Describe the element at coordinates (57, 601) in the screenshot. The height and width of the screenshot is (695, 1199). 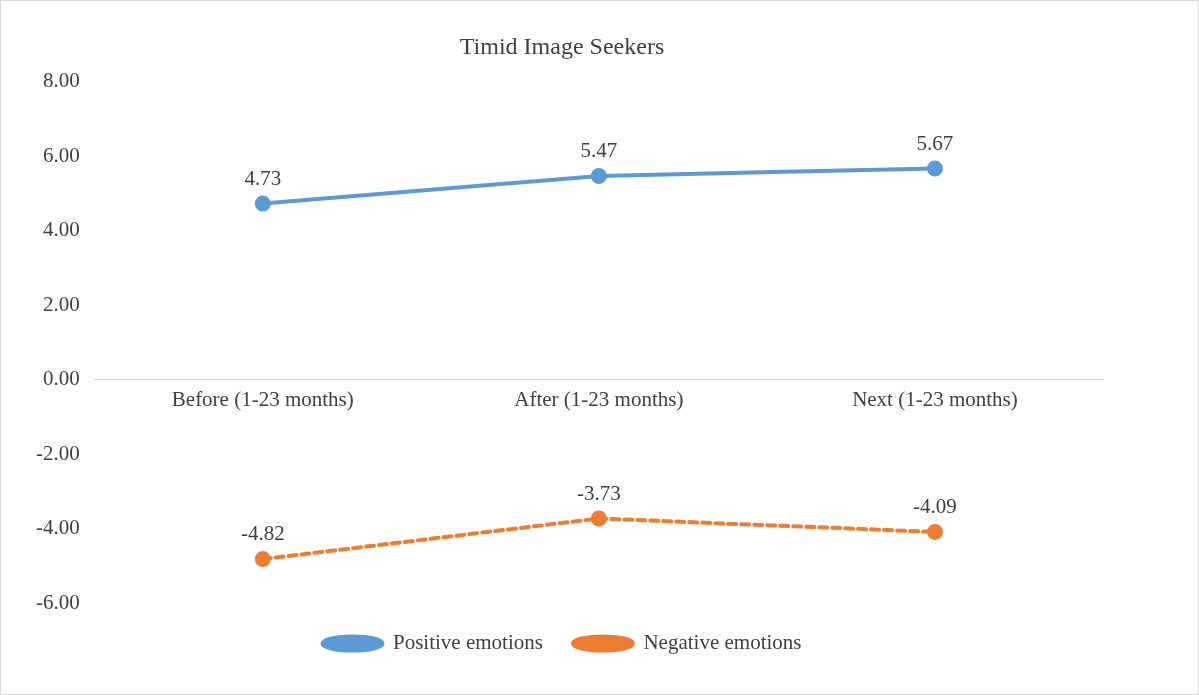
I see `y-tick-label: -6.00` at that location.